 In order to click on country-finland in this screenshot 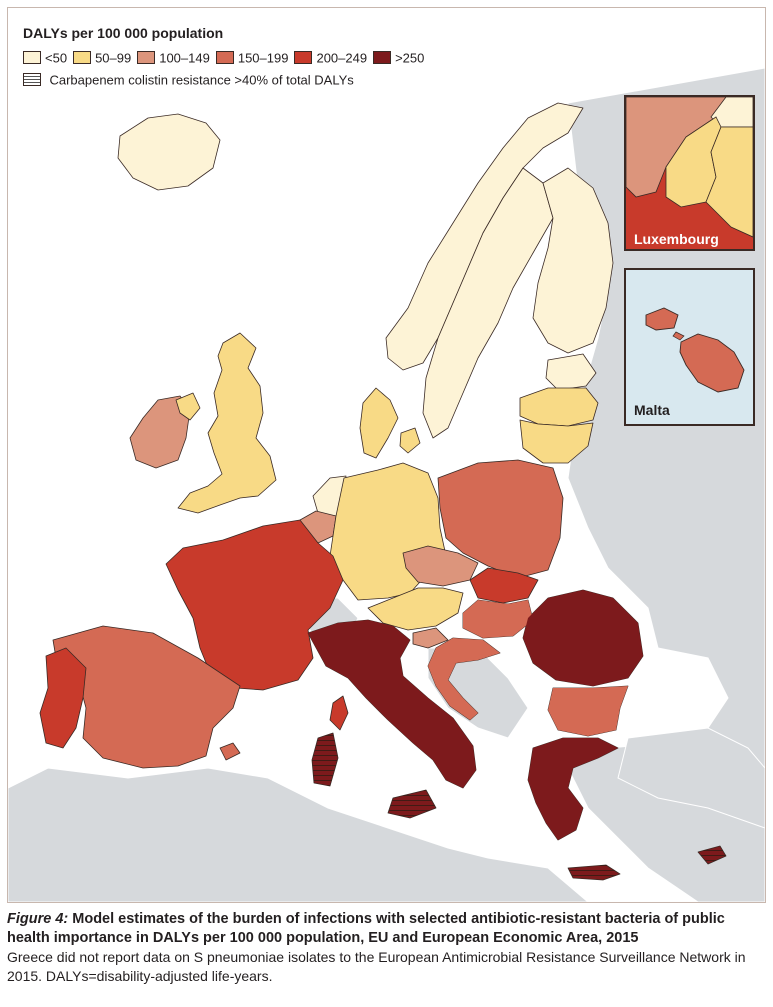, I will do `click(573, 260)`.